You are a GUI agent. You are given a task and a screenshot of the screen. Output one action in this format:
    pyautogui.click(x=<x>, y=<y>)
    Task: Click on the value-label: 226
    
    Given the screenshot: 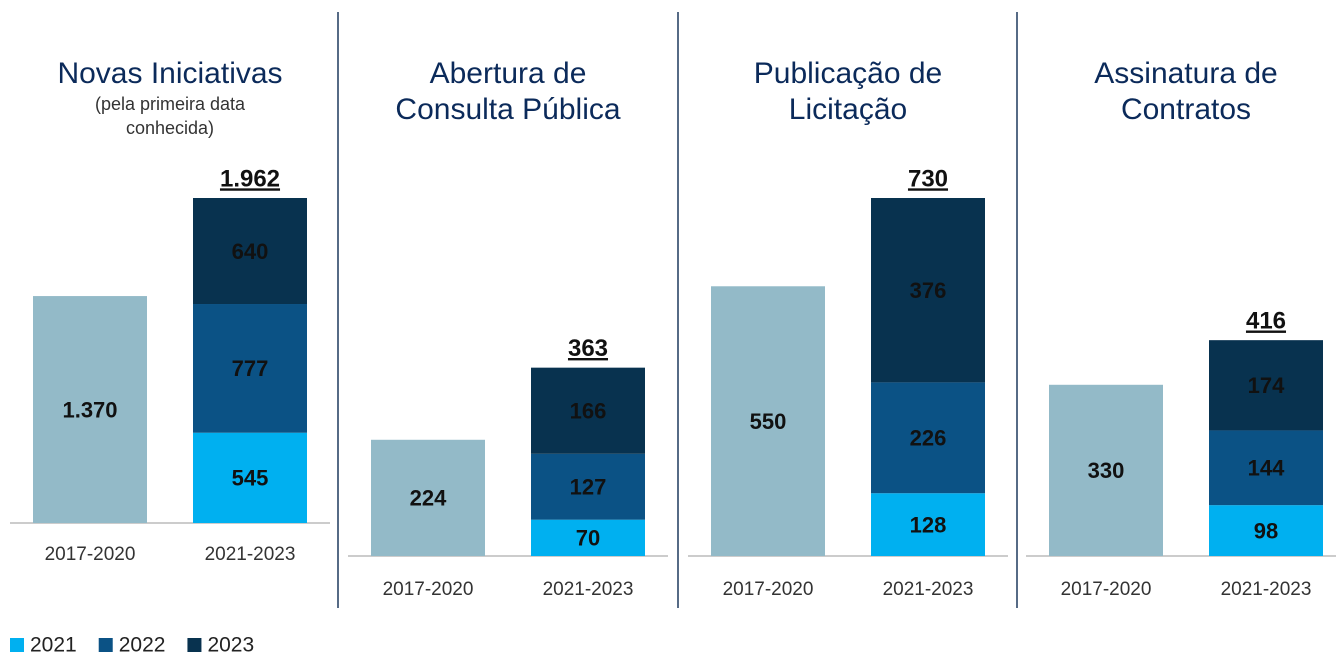 What is the action you would take?
    pyautogui.click(x=928, y=438)
    